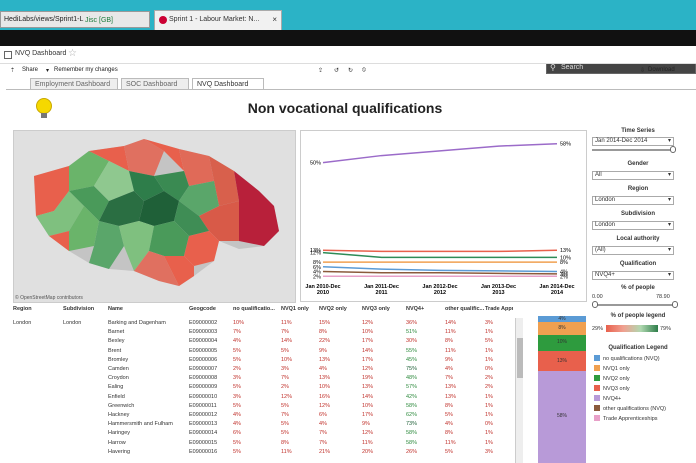 The width and height of the screenshot is (696, 463). Describe the element at coordinates (643, 71) in the screenshot. I see `download-icon: ⇩` at that location.